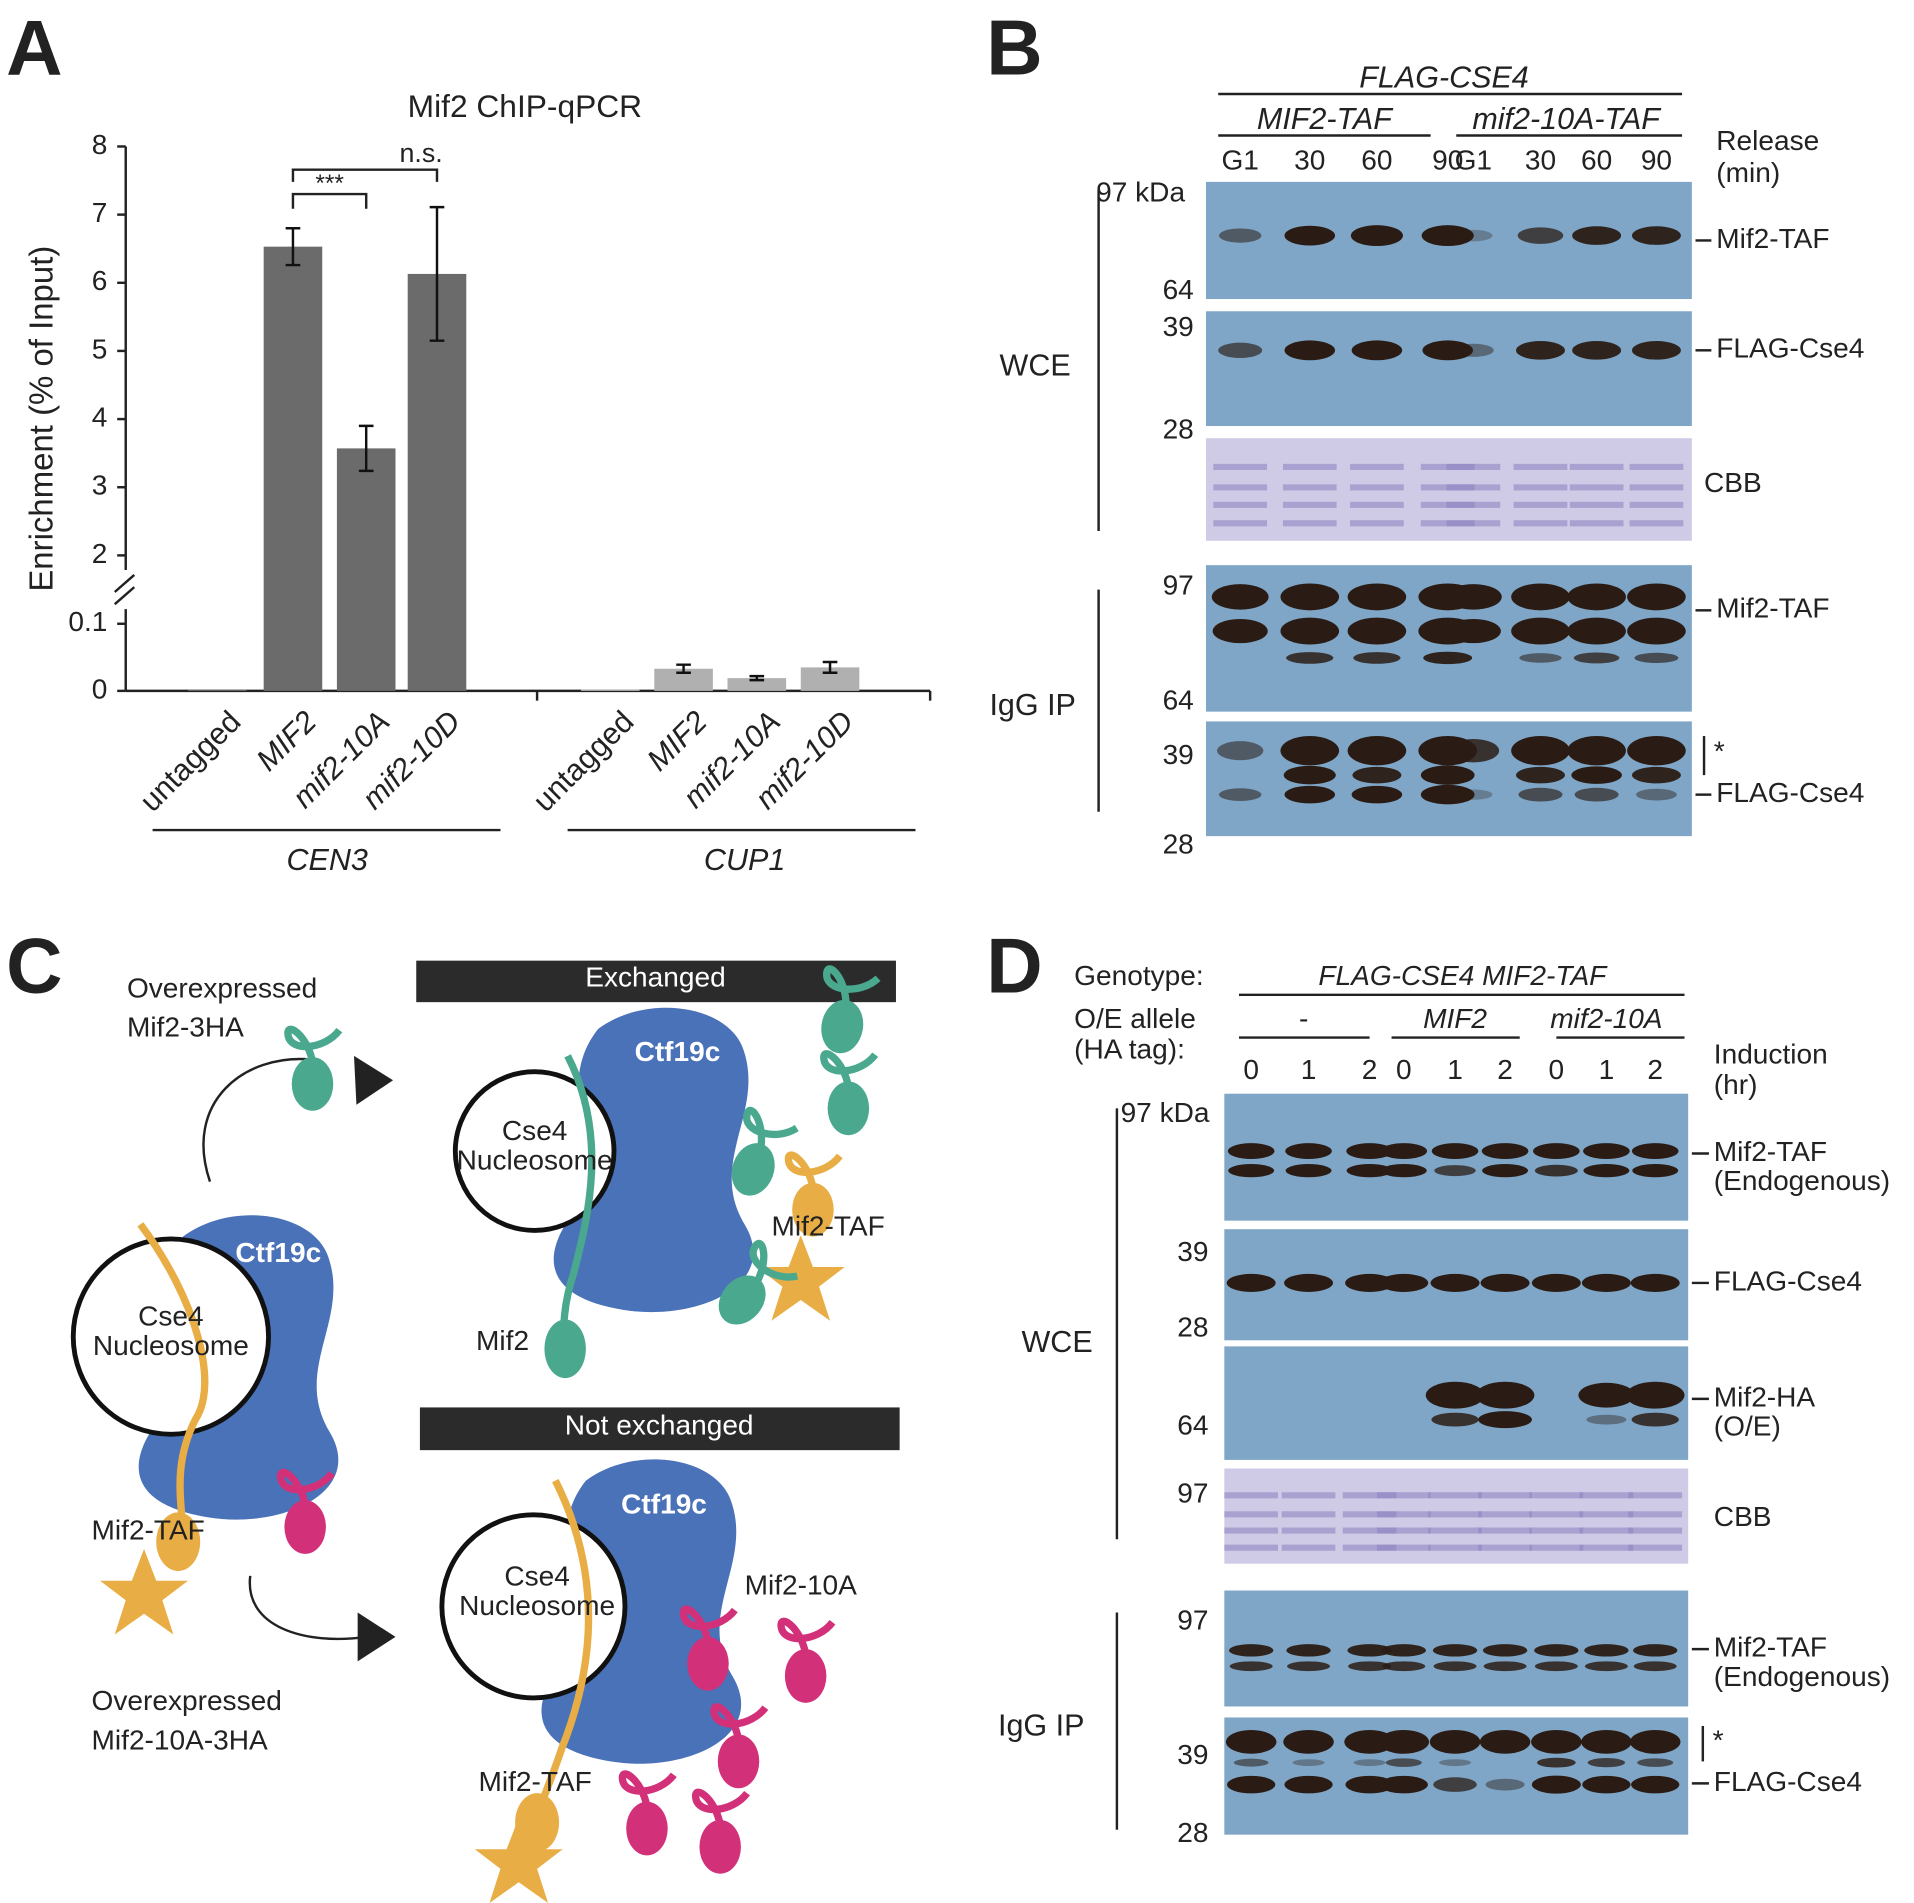  Describe the element at coordinates (420, 153) in the screenshot. I see `significance: n.s.` at that location.